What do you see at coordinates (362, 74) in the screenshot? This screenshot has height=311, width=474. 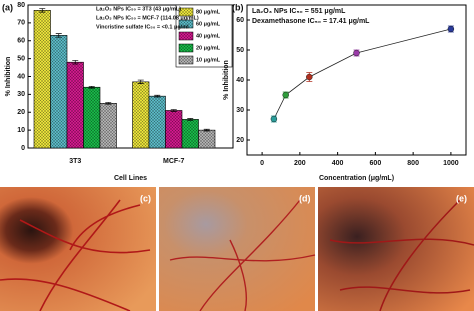 I see `line` at bounding box center [362, 74].